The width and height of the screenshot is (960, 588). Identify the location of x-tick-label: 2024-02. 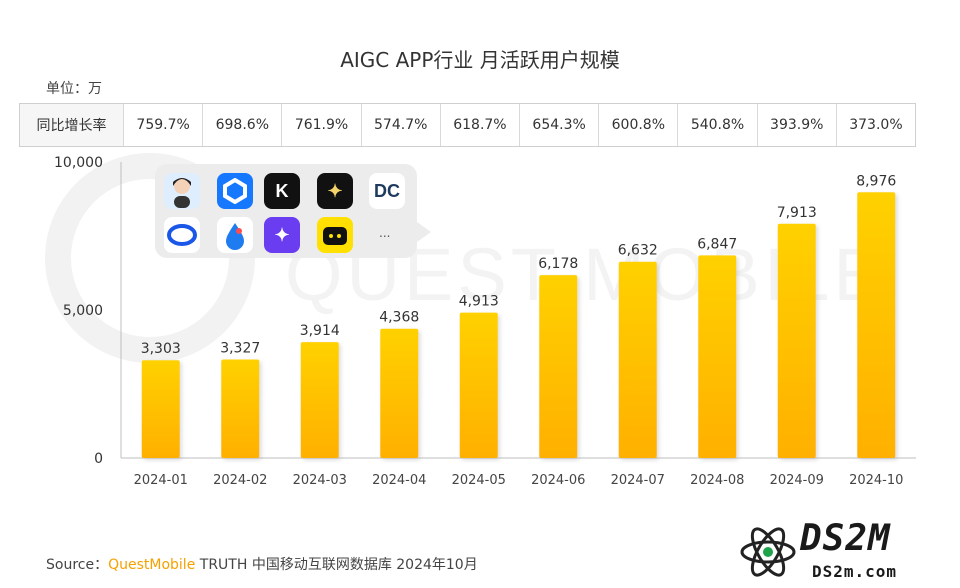
(240, 480).